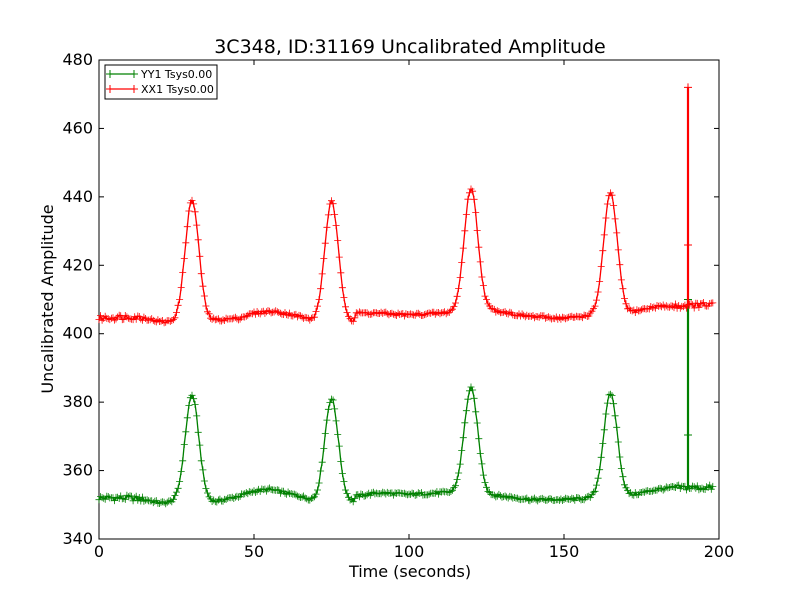 The width and height of the screenshot is (800, 600). What do you see at coordinates (77, 538) in the screenshot?
I see `y-tick-label: 340` at bounding box center [77, 538].